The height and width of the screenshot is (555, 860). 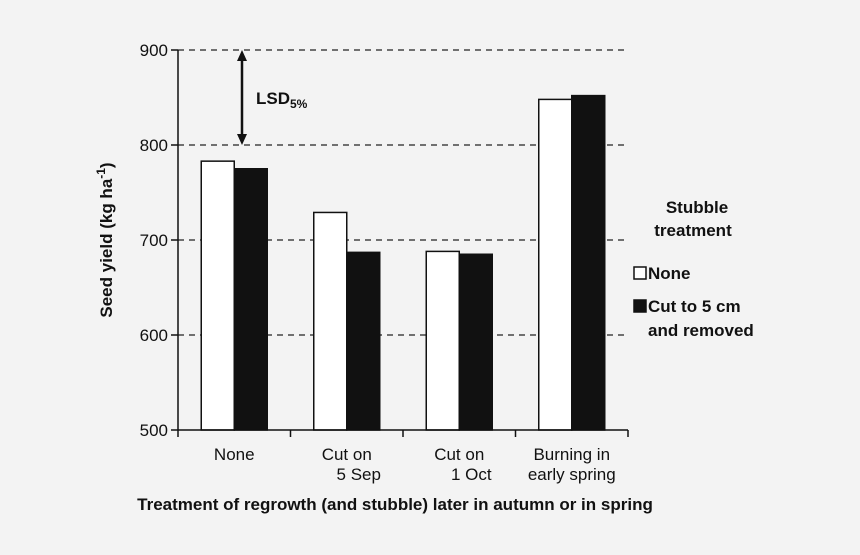 What do you see at coordinates (154, 145) in the screenshot?
I see `y-tick-label-800: 800` at bounding box center [154, 145].